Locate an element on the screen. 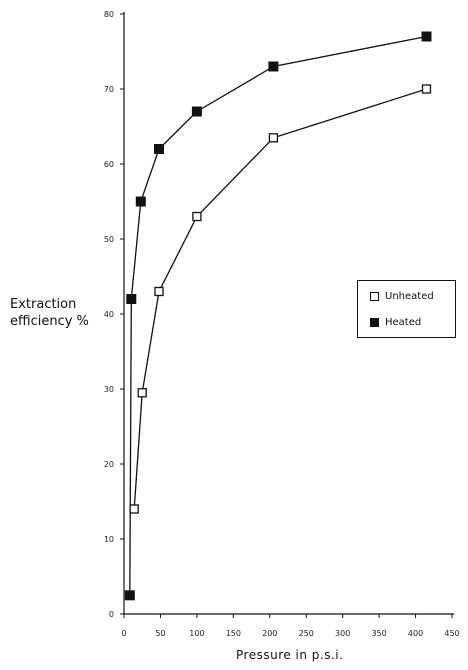 The width and height of the screenshot is (468, 670). legend-label-unheated: Unheated is located at coordinates (409, 296).